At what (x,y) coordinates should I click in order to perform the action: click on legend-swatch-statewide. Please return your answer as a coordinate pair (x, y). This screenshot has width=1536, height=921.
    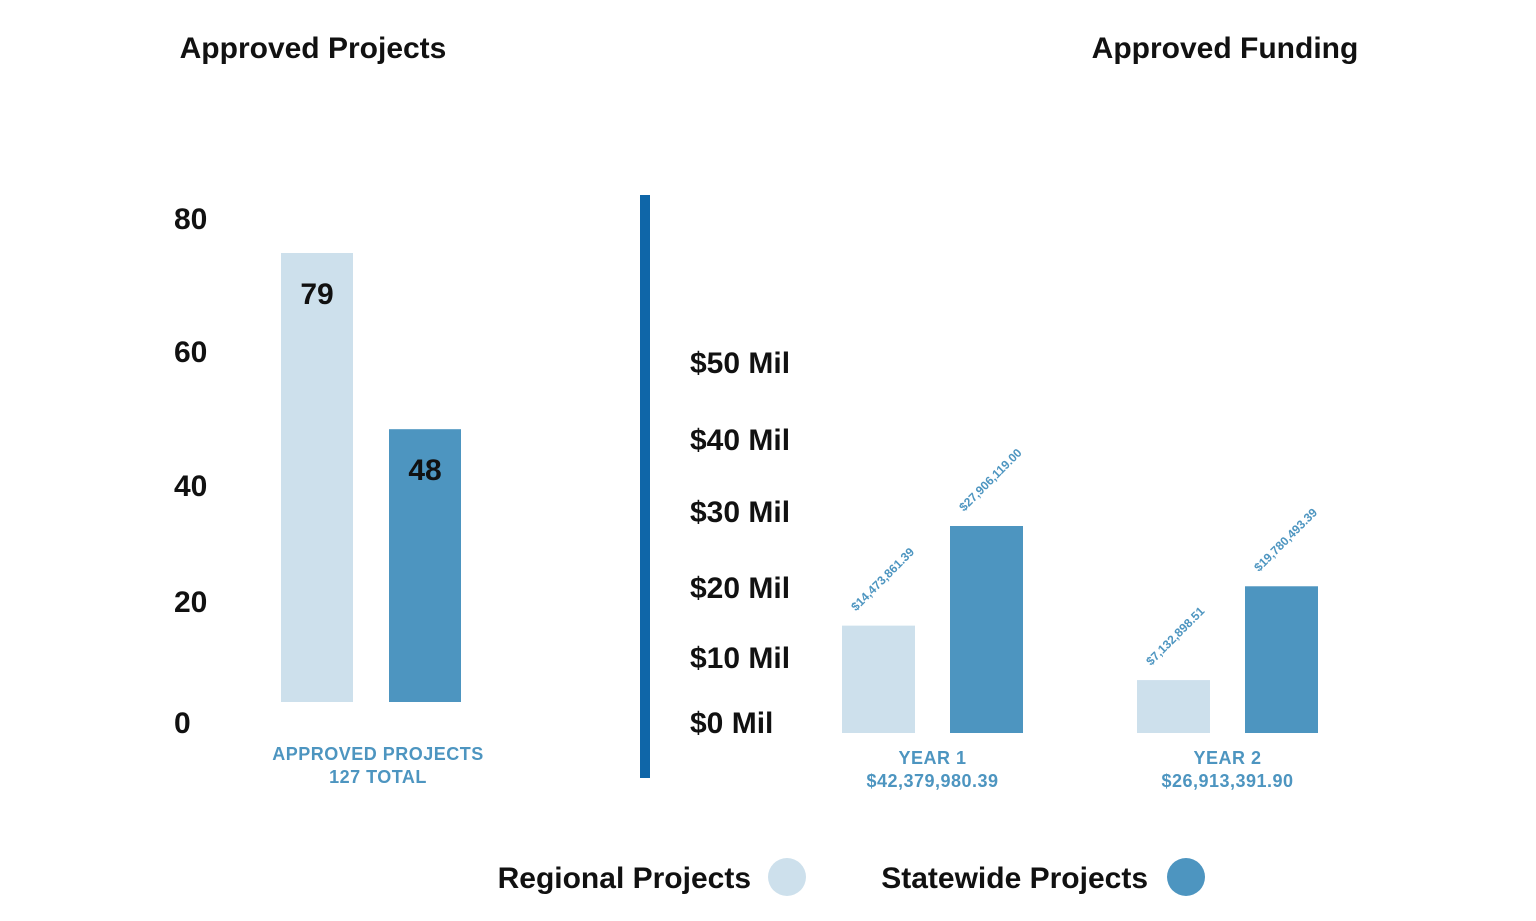
    Looking at the image, I should click on (1186, 877).